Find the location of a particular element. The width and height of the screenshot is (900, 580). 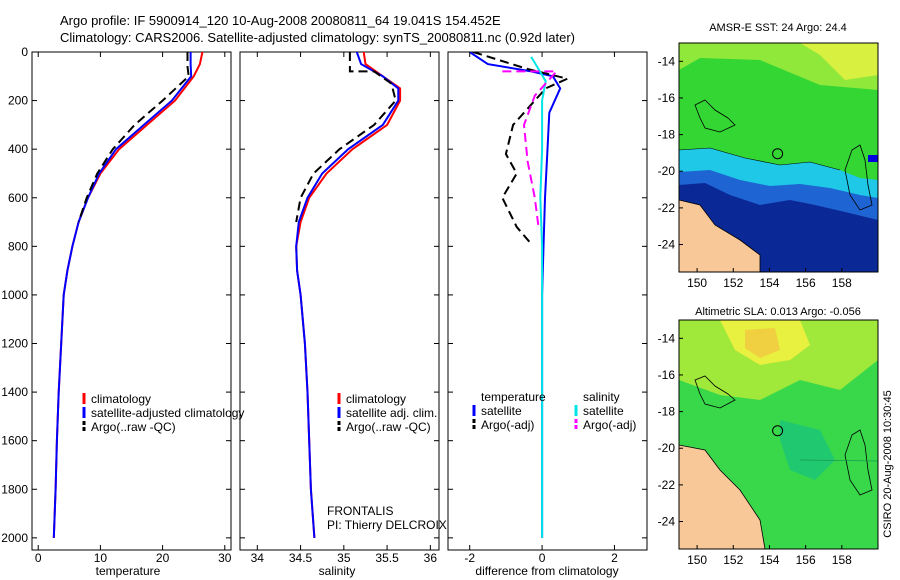

legend-label-temp-satellite: satellite is located at coordinates (501, 411).